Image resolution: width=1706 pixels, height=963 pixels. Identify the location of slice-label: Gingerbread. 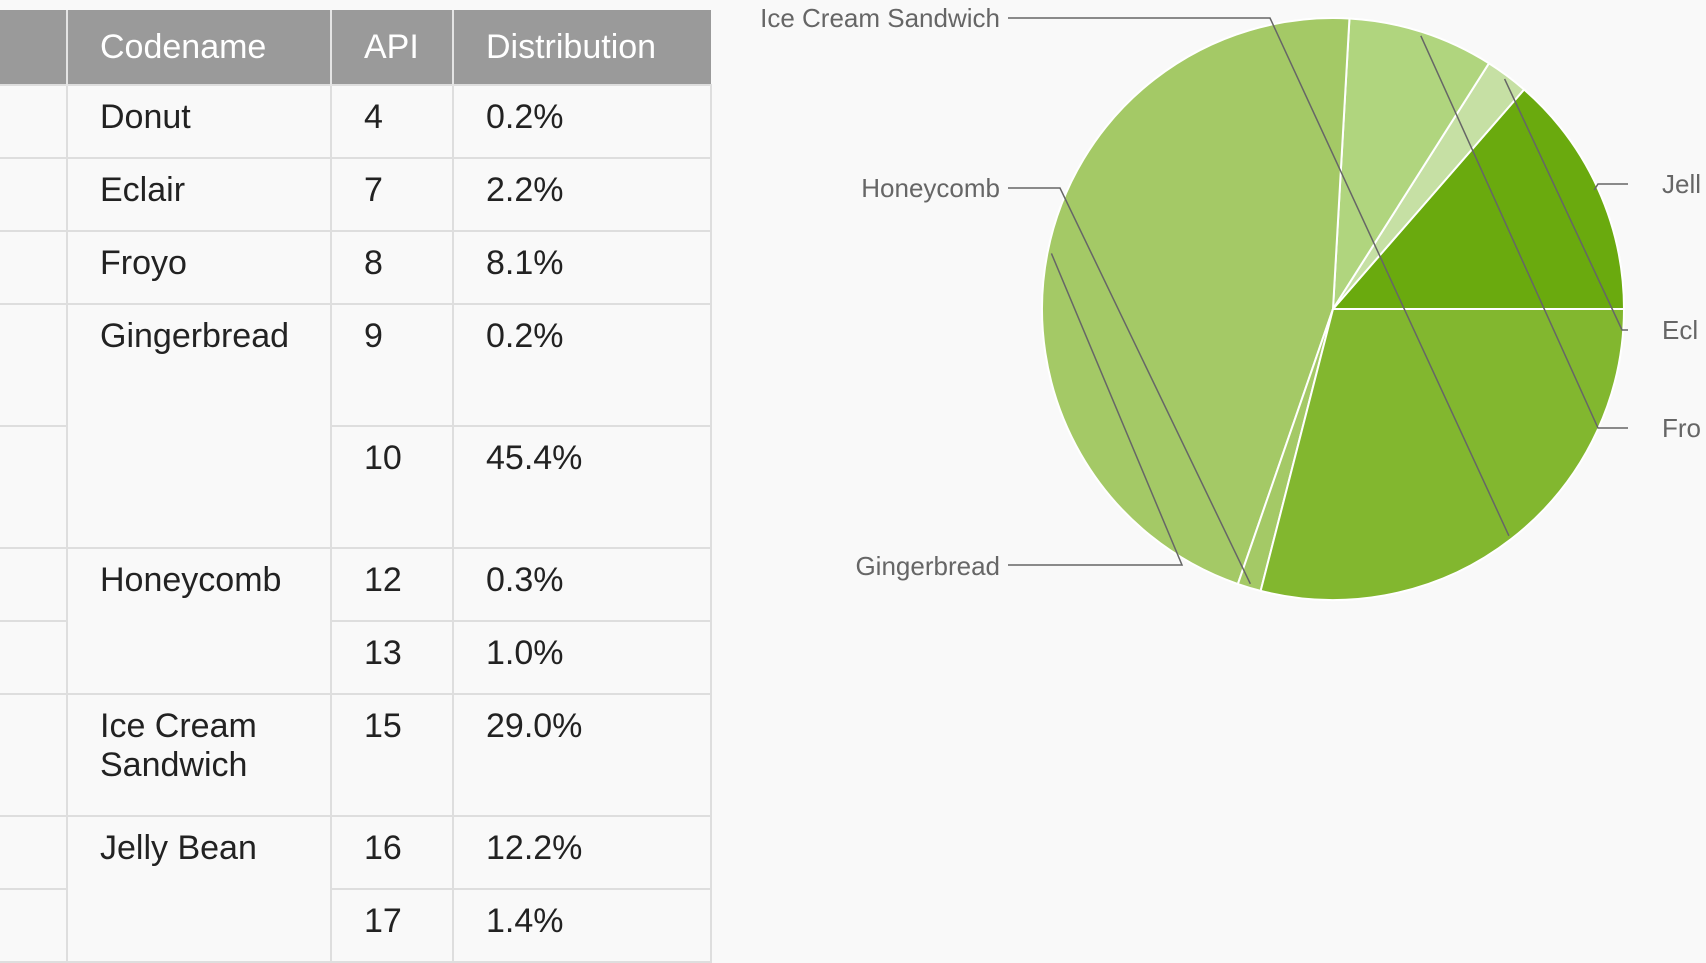
(927, 566).